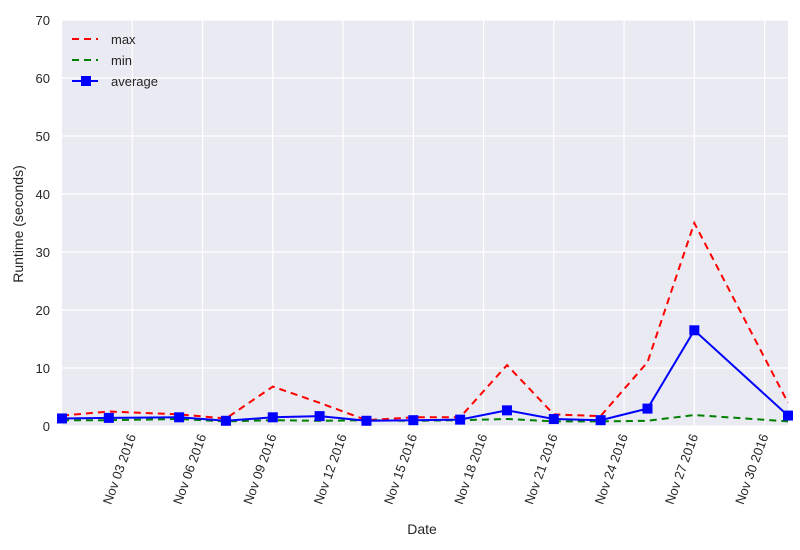 Image resolution: width=800 pixels, height=550 pixels. What do you see at coordinates (46, 426) in the screenshot?
I see `y-tick-label: 0` at bounding box center [46, 426].